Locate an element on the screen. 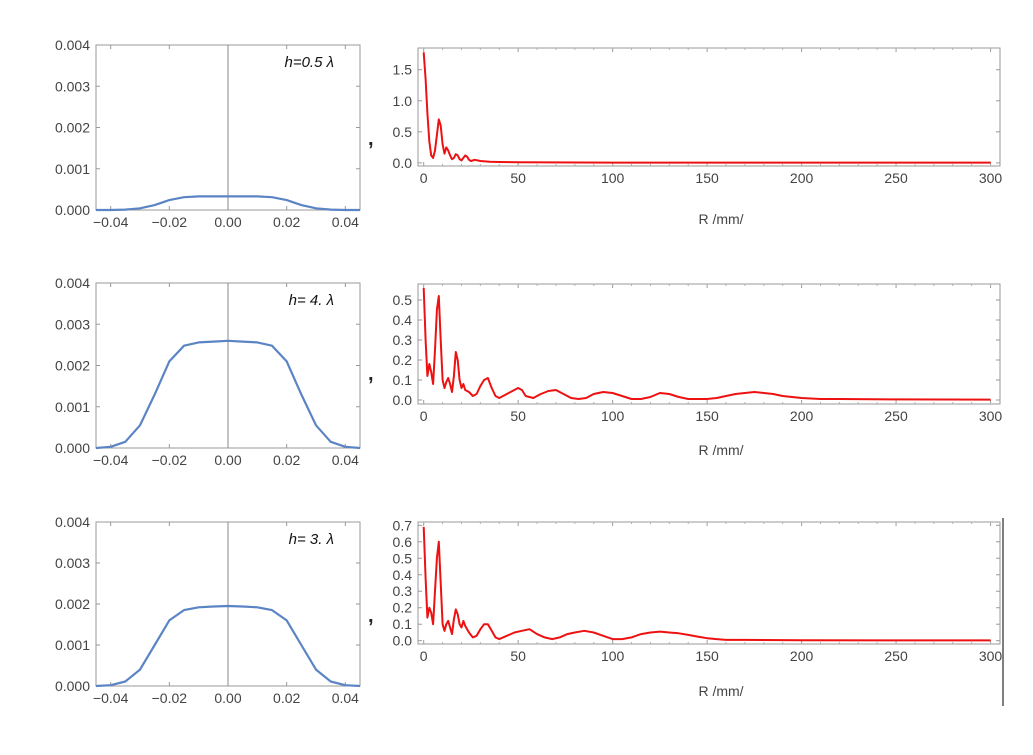  y-tick-label: 0.6 is located at coordinates (403, 542).